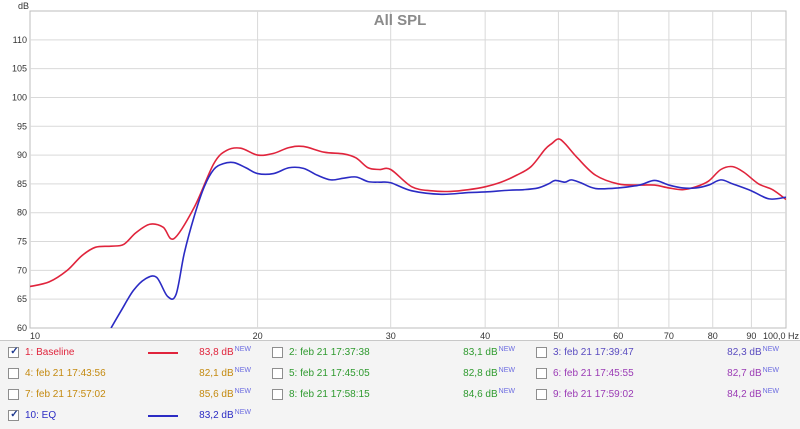 This screenshot has height=429, width=800. I want to click on y-tick-label: 60, so click(22, 328).